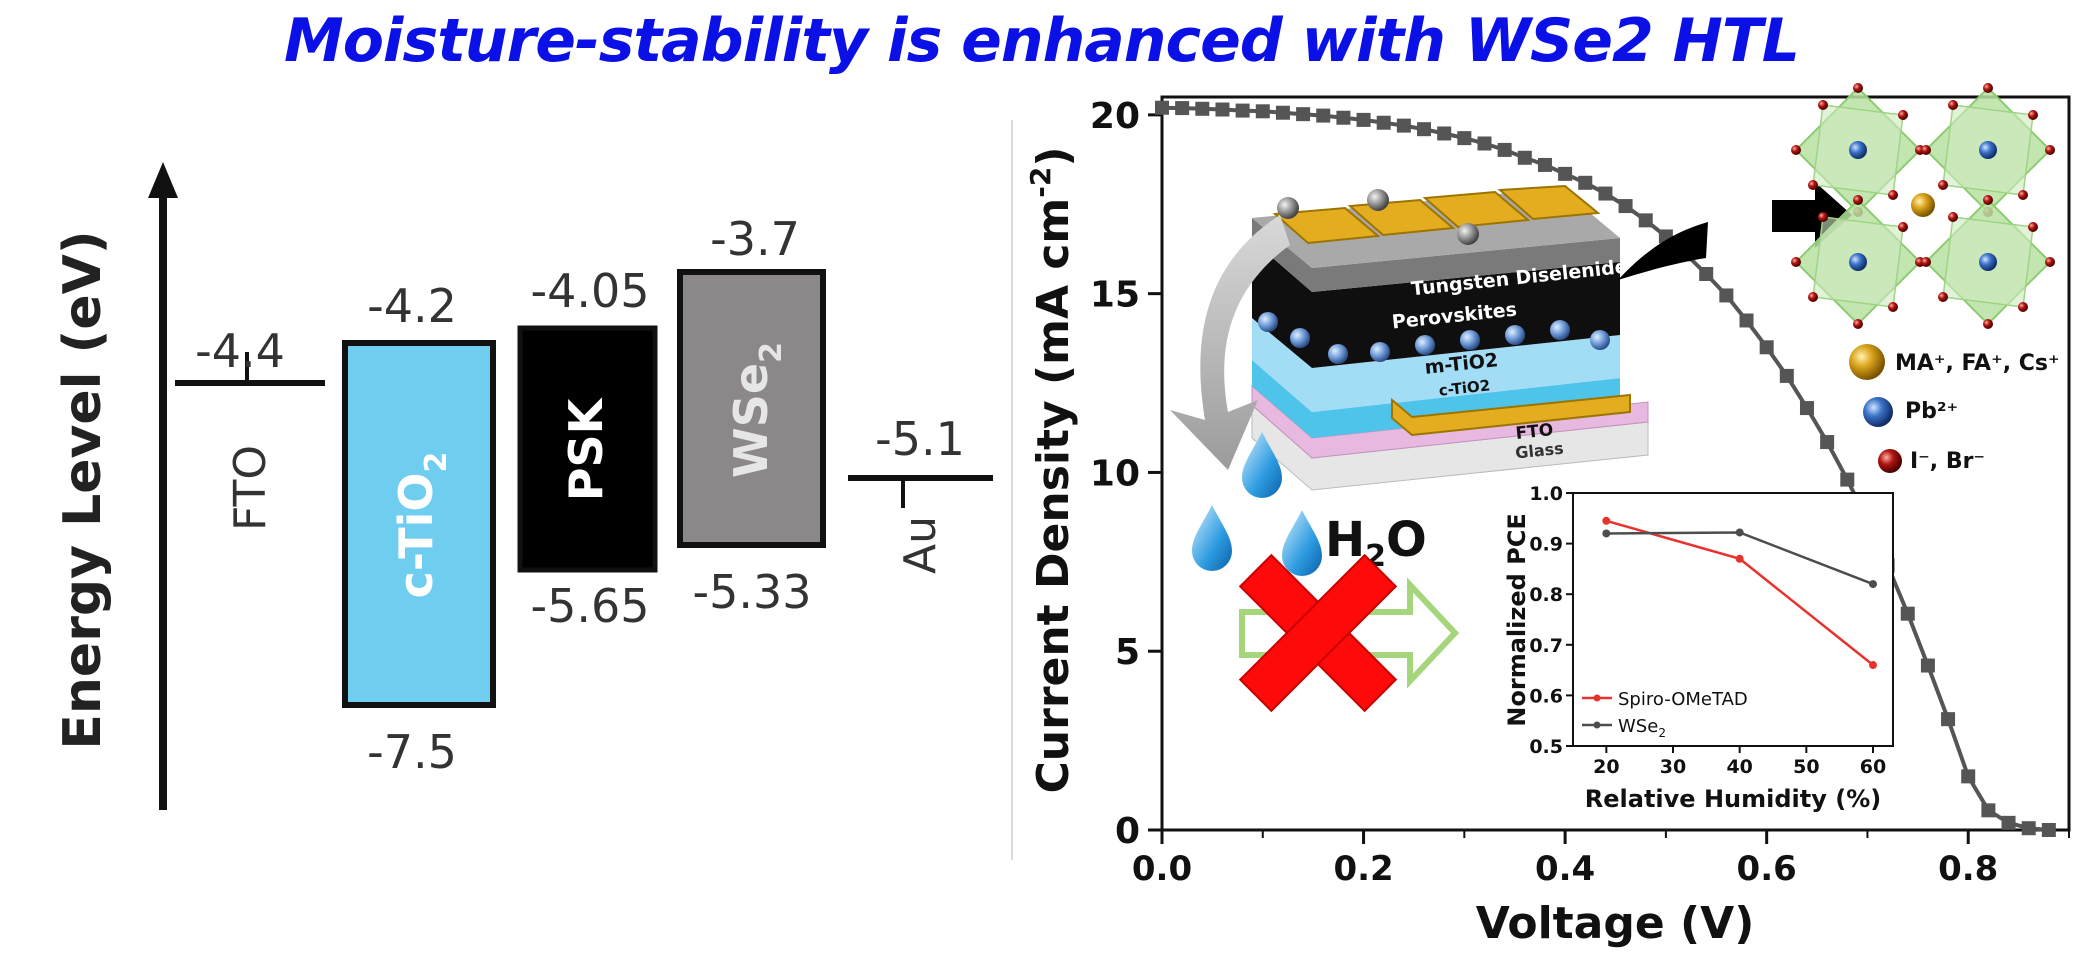 The height and width of the screenshot is (965, 2083). What do you see at coordinates (416, 536) in the screenshot?
I see `ctio2-band-name: c-TiO` at bounding box center [416, 536].